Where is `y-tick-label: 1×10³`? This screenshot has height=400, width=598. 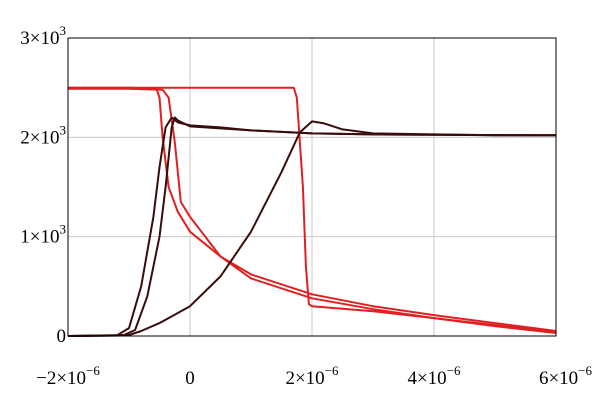
y-tick-label: 1×10³ is located at coordinates (43, 235).